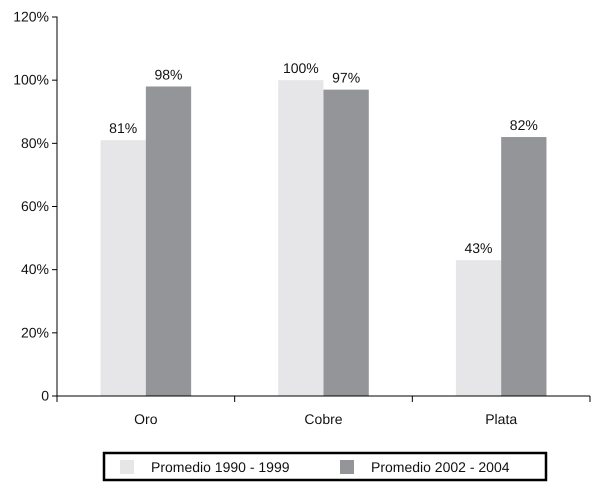 The height and width of the screenshot is (482, 599). I want to click on data-label: 97%, so click(346, 78).